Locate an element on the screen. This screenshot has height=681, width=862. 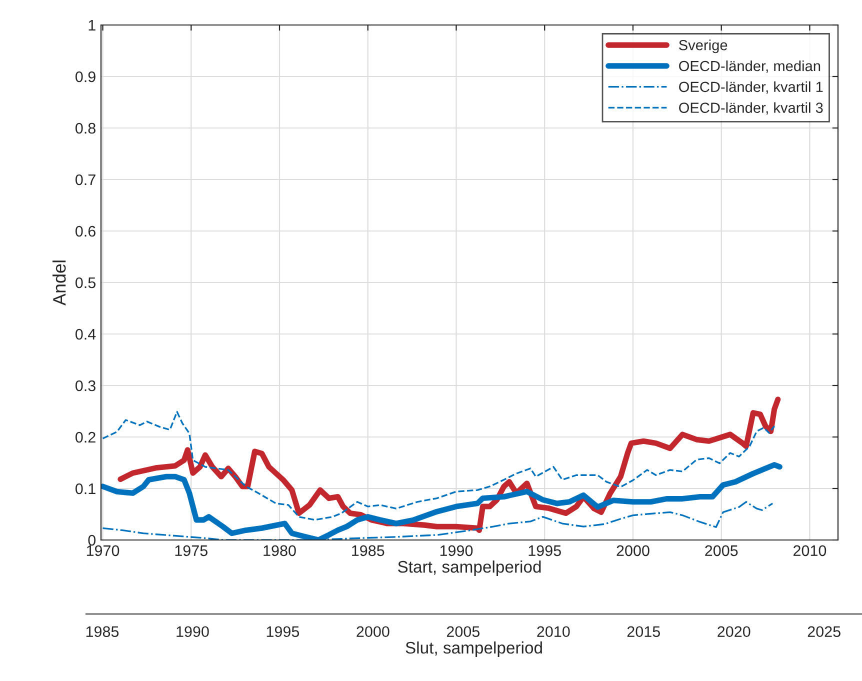
x-tick-label: 1970 is located at coordinates (103, 550).